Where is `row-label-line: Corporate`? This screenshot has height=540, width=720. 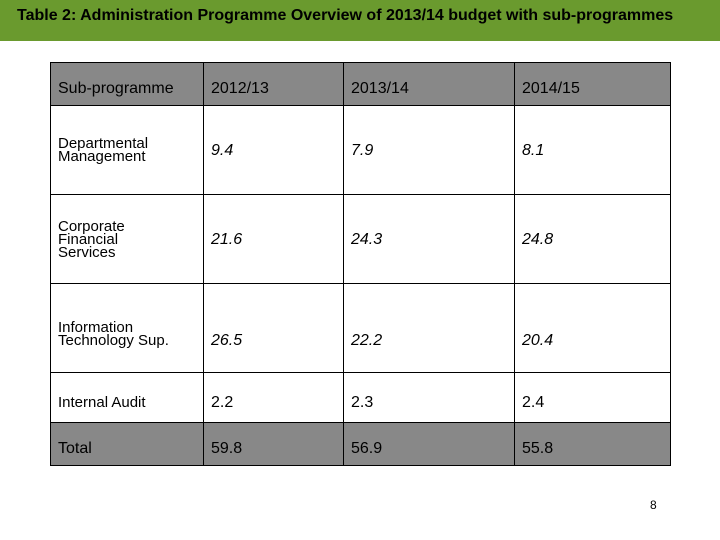 row-label-line: Corporate is located at coordinates (91, 226).